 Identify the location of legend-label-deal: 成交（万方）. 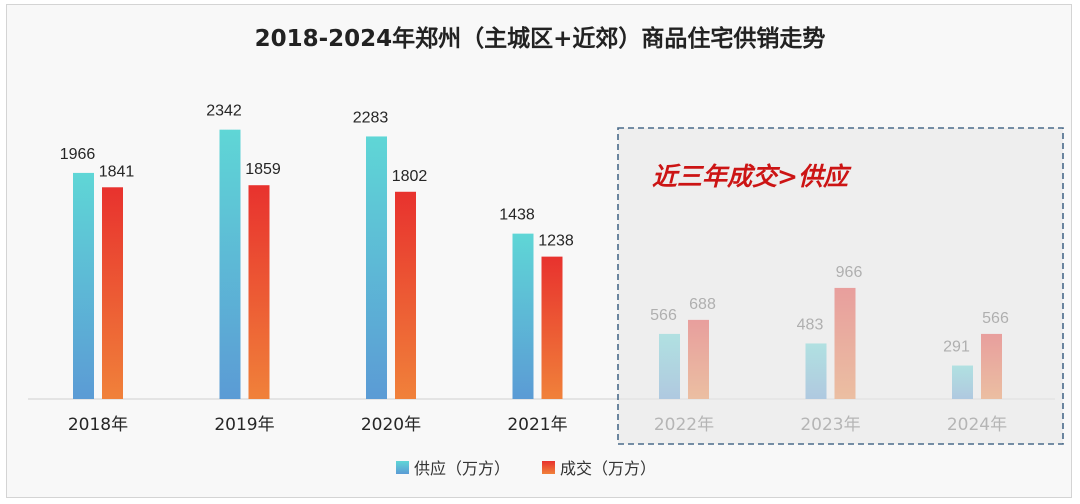
(608, 468).